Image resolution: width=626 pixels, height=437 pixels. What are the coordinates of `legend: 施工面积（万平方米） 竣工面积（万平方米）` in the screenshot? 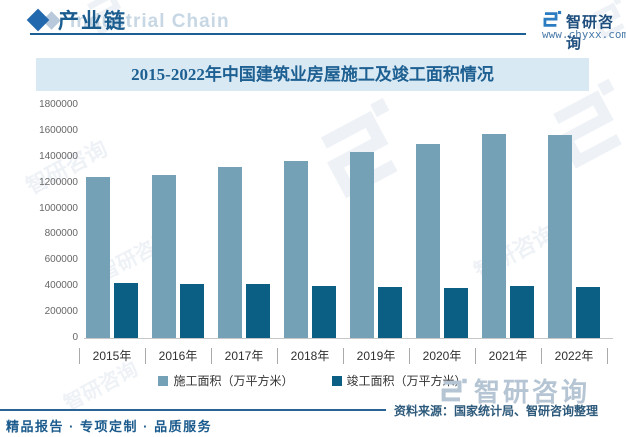 It's located at (312, 380).